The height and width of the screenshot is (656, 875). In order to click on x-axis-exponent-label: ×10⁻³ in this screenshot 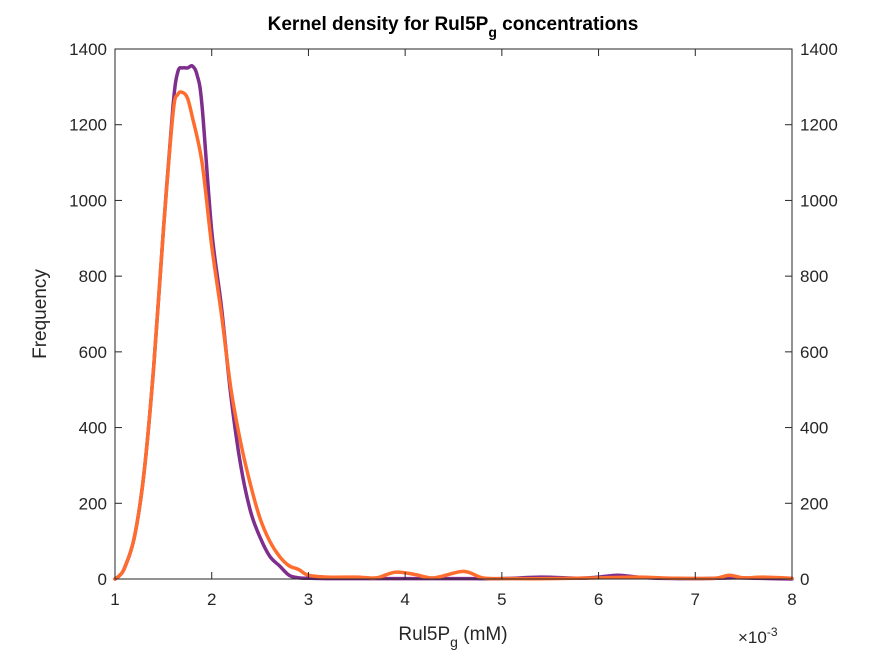, I will do `click(758, 636)`.